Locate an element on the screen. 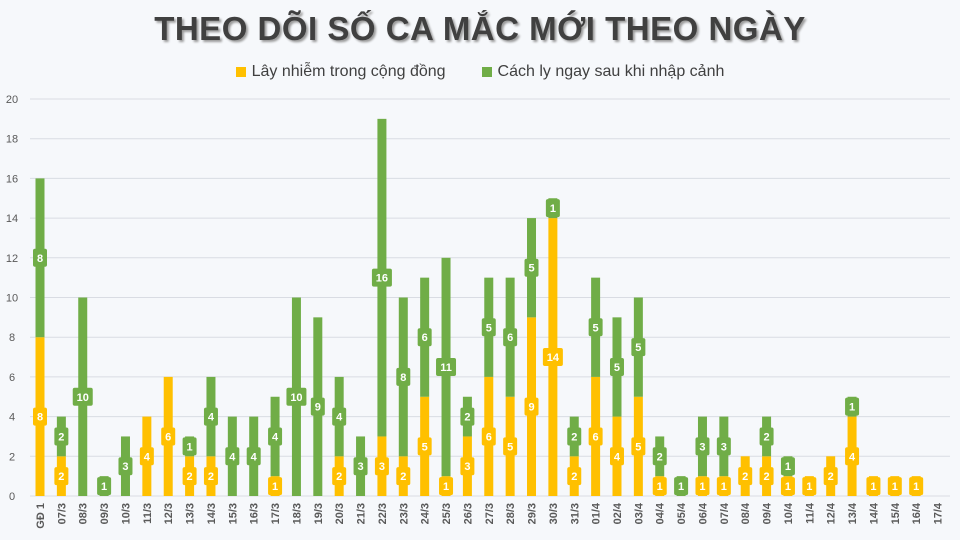 This screenshot has width=960, height=540. x-tick-label: 04/4 is located at coordinates (661, 513).